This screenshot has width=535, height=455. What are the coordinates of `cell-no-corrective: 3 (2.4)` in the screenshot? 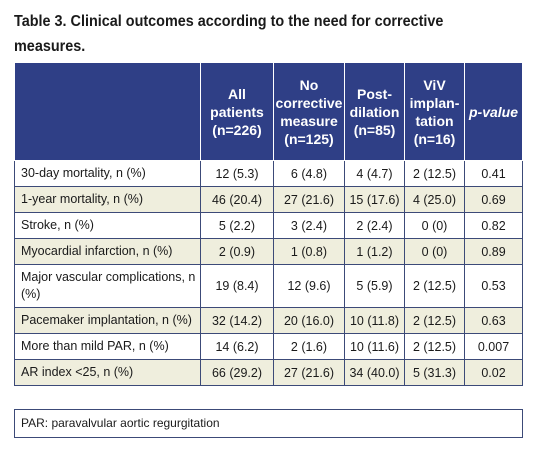 It's located at (309, 225).